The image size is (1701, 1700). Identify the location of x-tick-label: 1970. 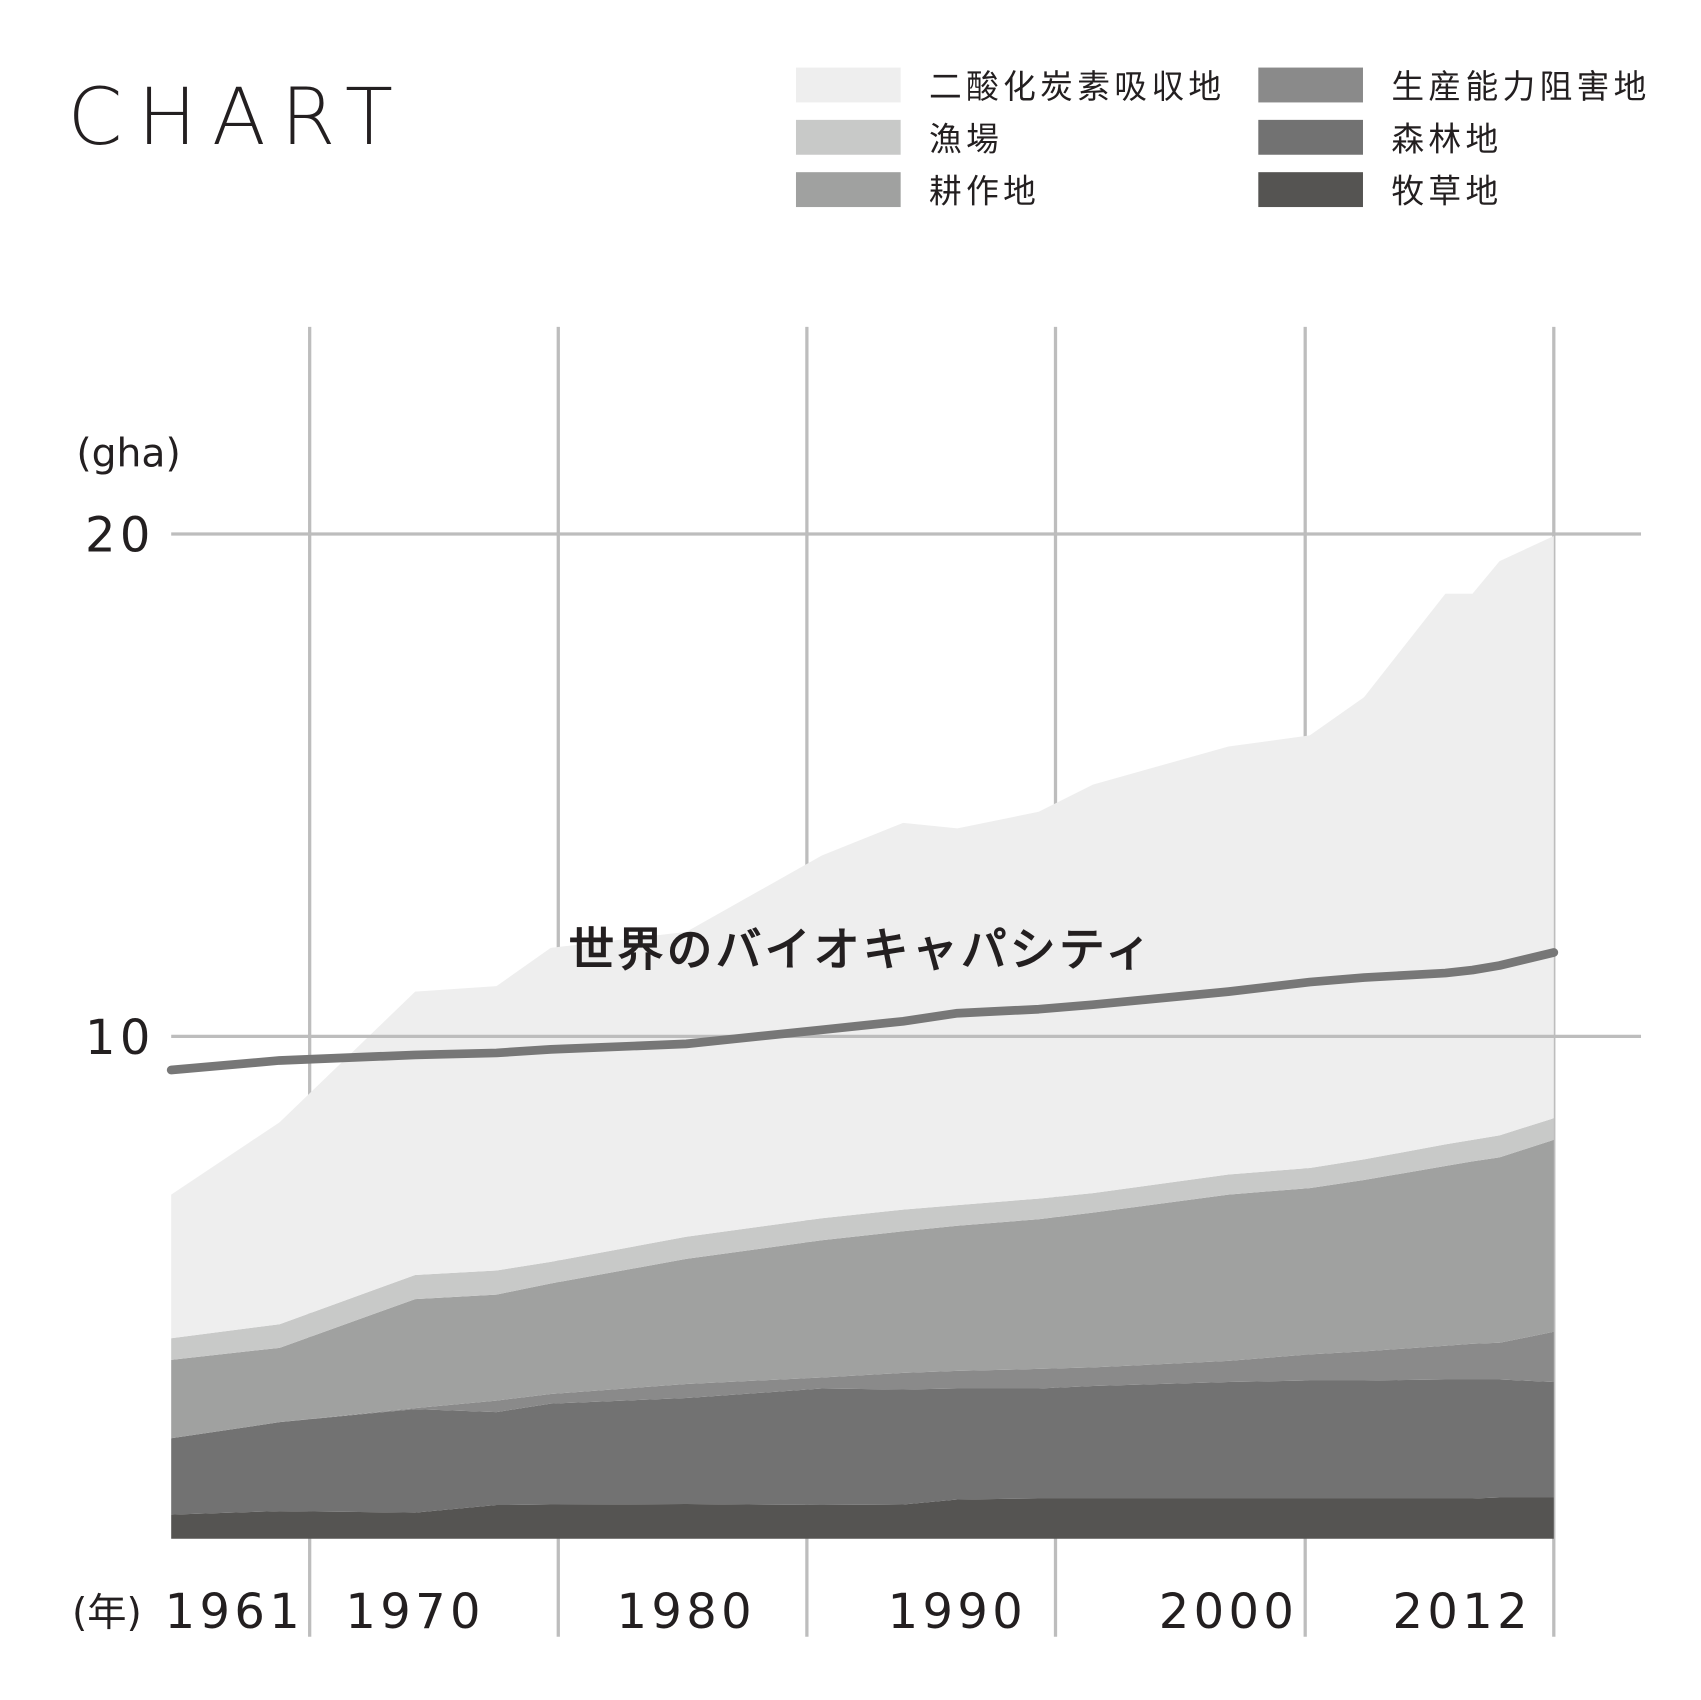
(415, 1612).